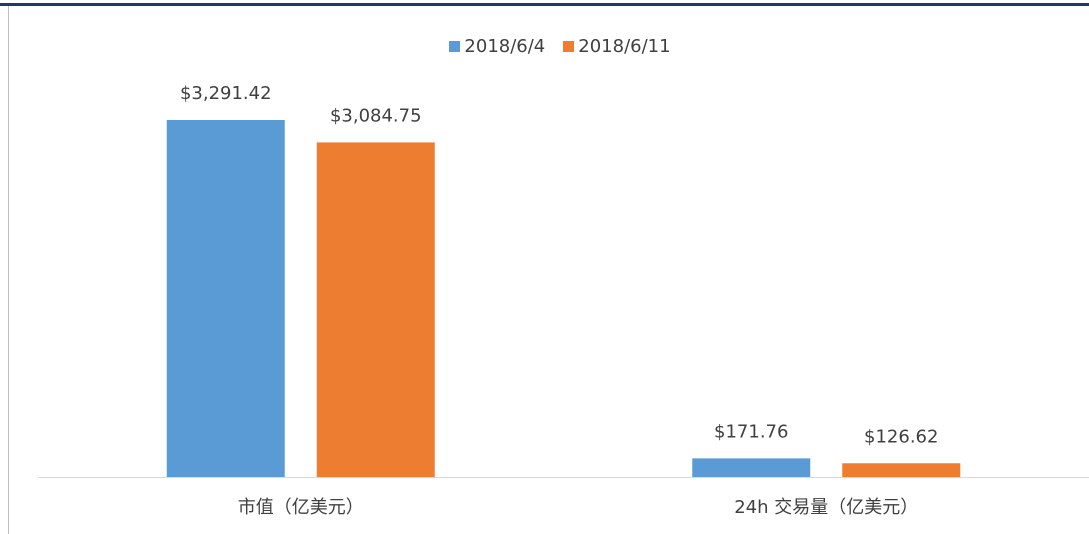 Image resolution: width=1089 pixels, height=534 pixels. I want to click on frame-top, so click(544, 4).